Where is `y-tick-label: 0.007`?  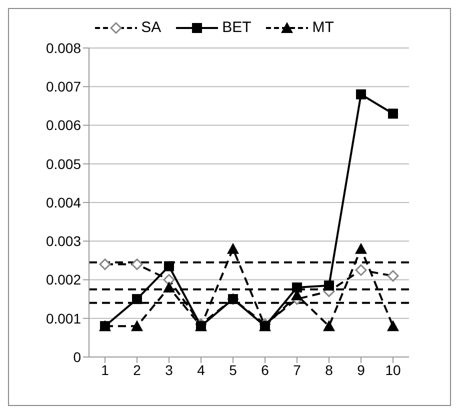
y-tick-label: 0.007 is located at coordinates (64, 86).